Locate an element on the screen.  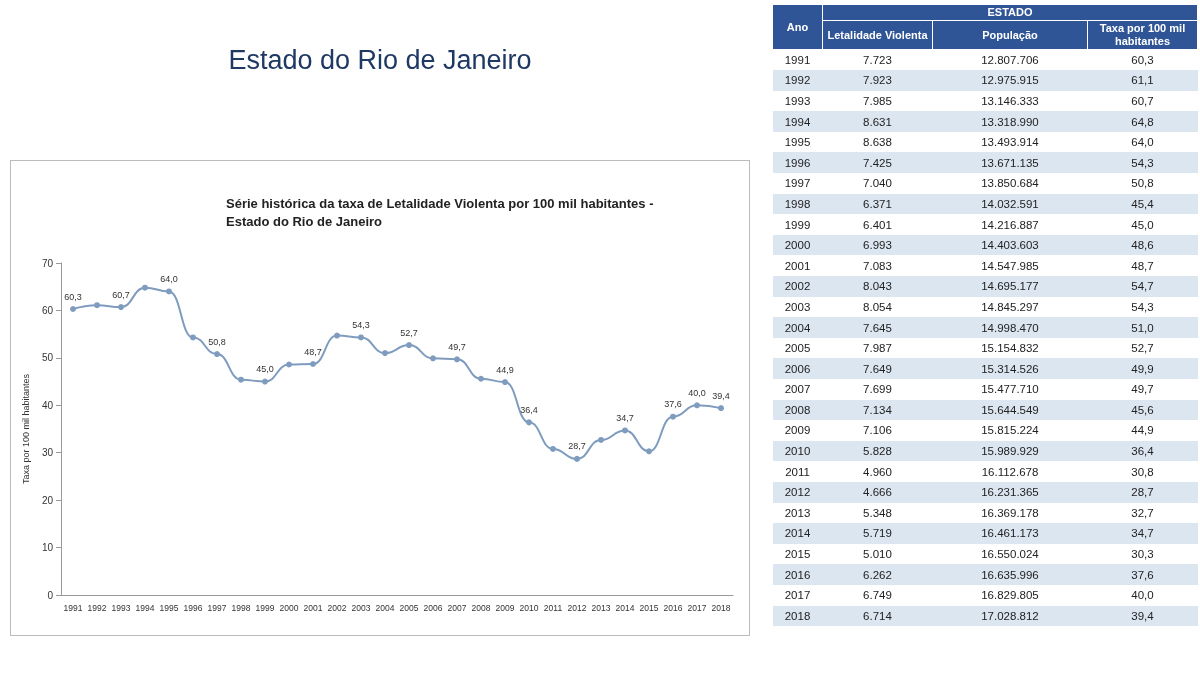
x-tick-label: 1994 is located at coordinates (145, 607).